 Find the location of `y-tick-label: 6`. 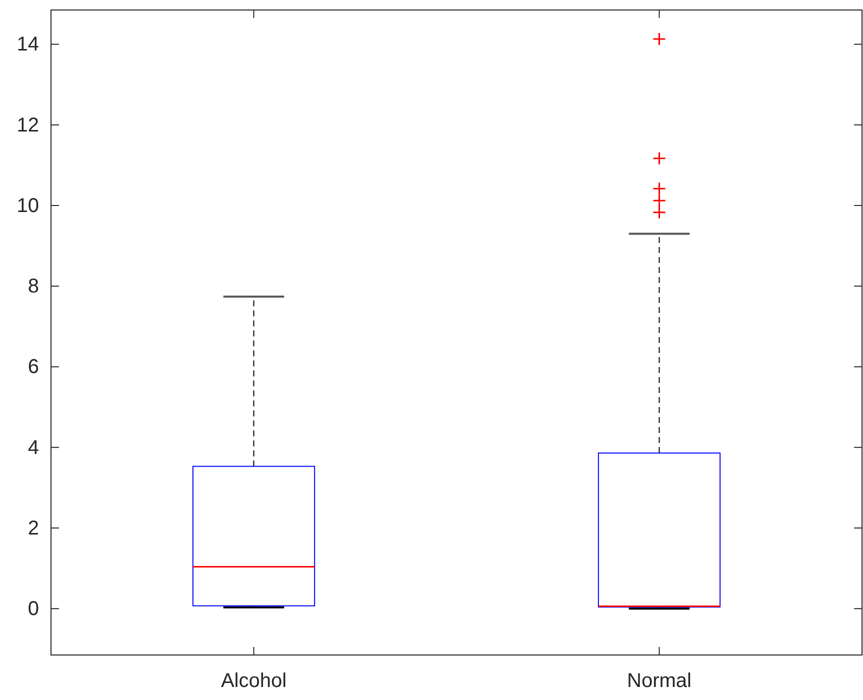

y-tick-label: 6 is located at coordinates (33, 367).